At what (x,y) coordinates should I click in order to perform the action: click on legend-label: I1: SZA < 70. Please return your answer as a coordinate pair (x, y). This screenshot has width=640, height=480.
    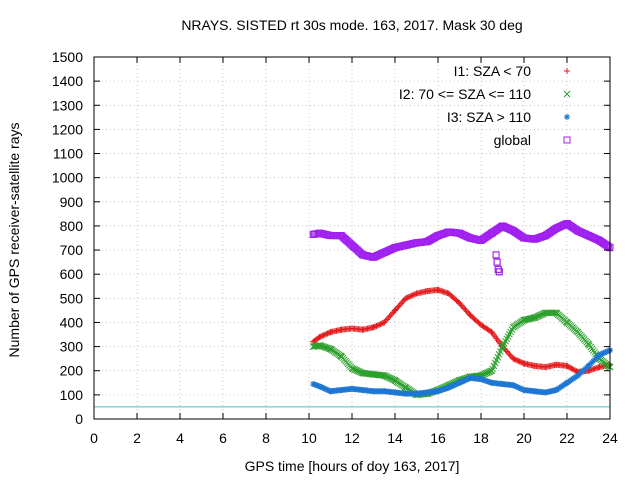
    Looking at the image, I should click on (493, 71).